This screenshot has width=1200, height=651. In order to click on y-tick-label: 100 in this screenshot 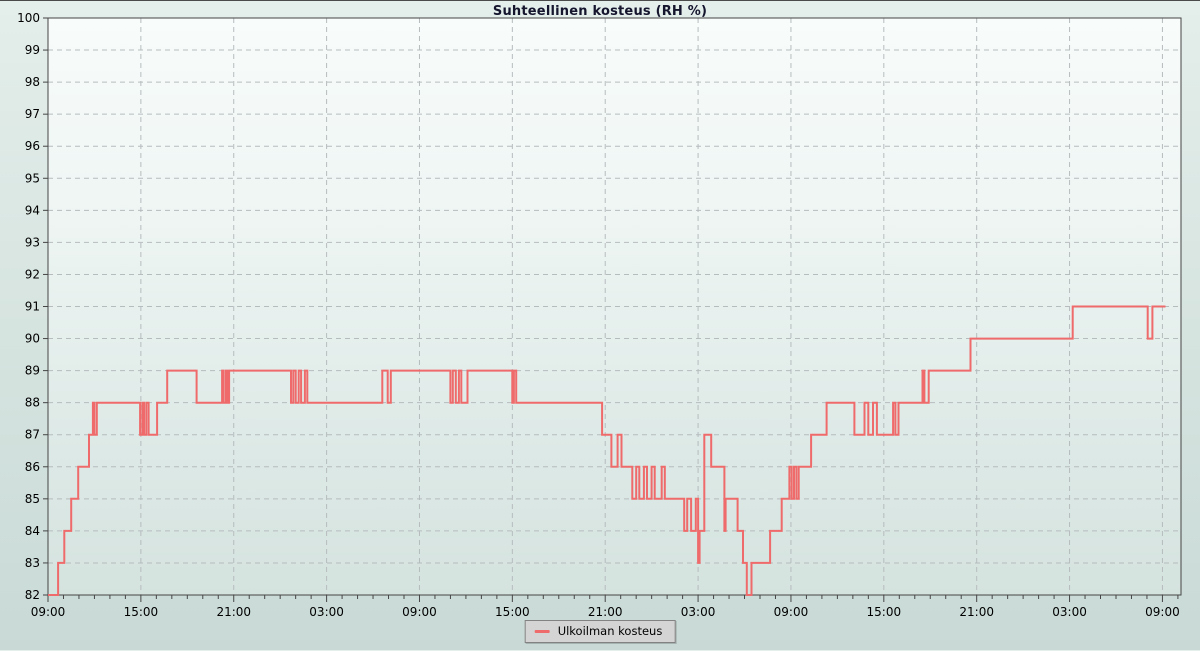, I will do `click(28, 18)`.